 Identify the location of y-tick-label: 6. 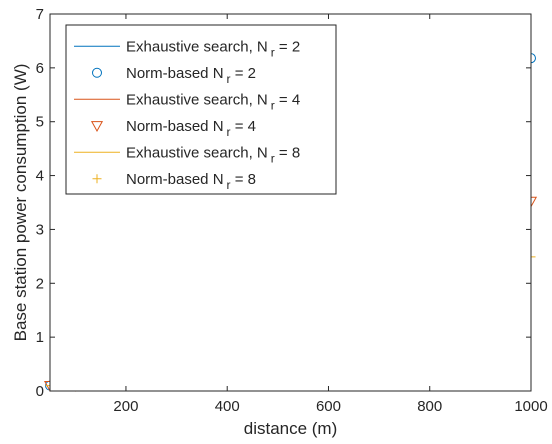
(40, 68).